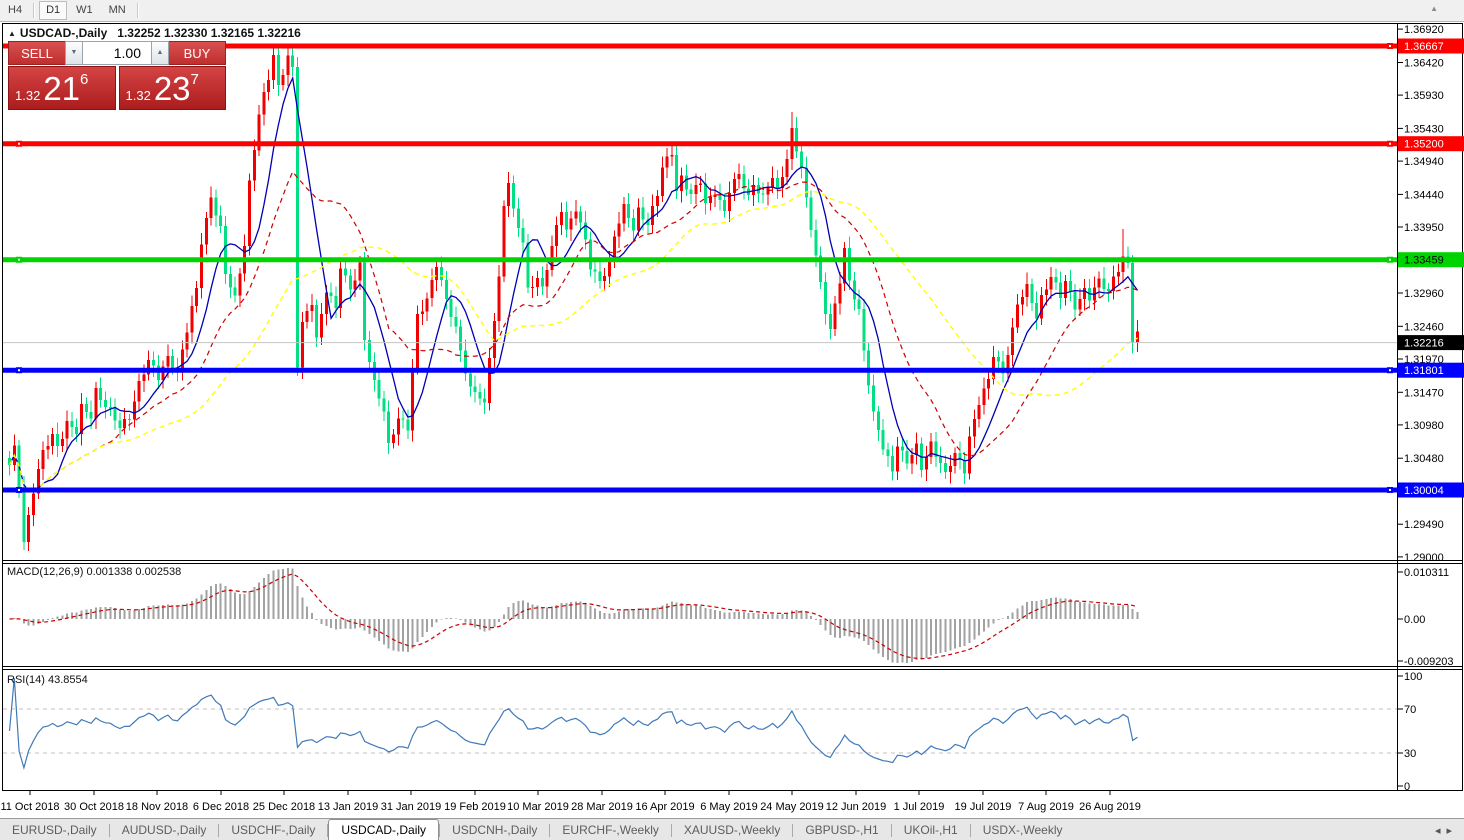  I want to click on price-badge-label: 1.30004, so click(1424, 491).